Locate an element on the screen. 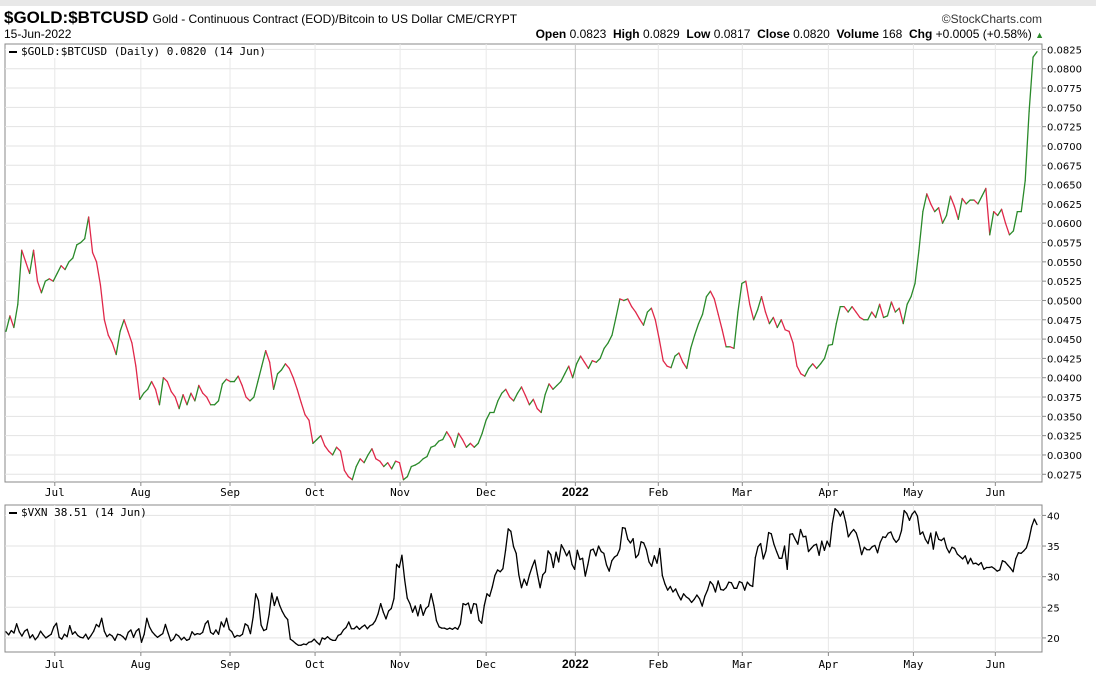  price-y-tick-label: 0.0650 is located at coordinates (1064, 186).